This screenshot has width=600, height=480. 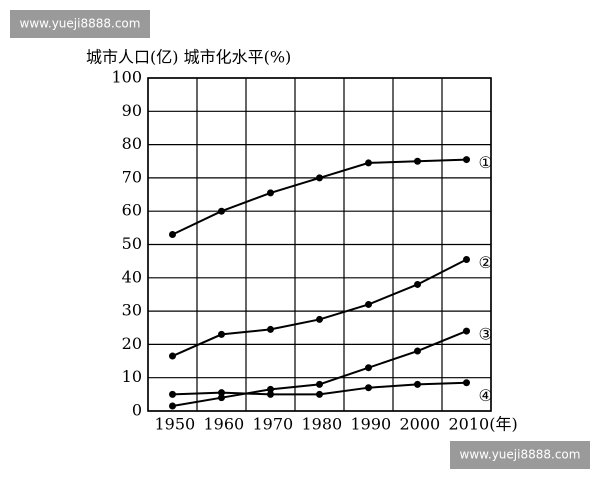 I want to click on y-tick-label: 0, so click(x=137, y=410).